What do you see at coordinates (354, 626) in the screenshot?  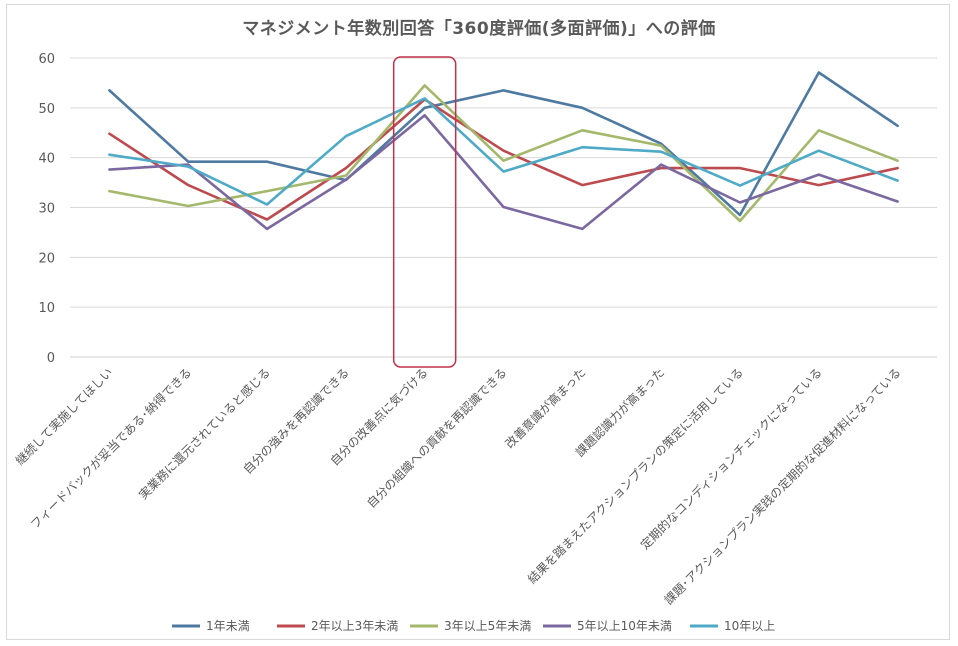 I see `legend-label: 2年以上3年未満` at bounding box center [354, 626].